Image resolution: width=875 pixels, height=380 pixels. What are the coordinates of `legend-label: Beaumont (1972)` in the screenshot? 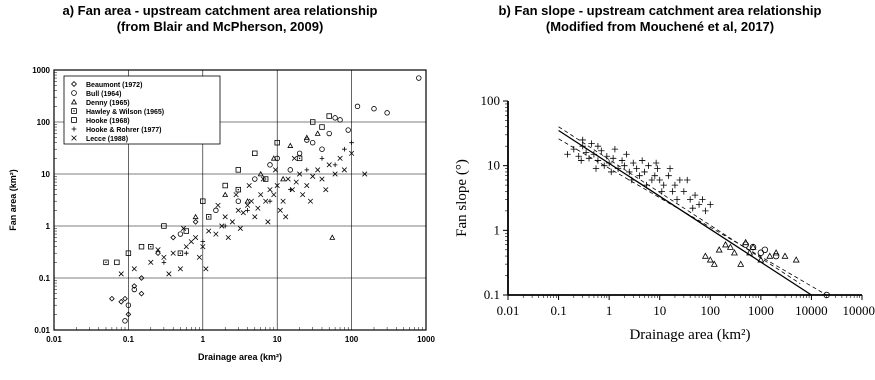 It's located at (114, 85).